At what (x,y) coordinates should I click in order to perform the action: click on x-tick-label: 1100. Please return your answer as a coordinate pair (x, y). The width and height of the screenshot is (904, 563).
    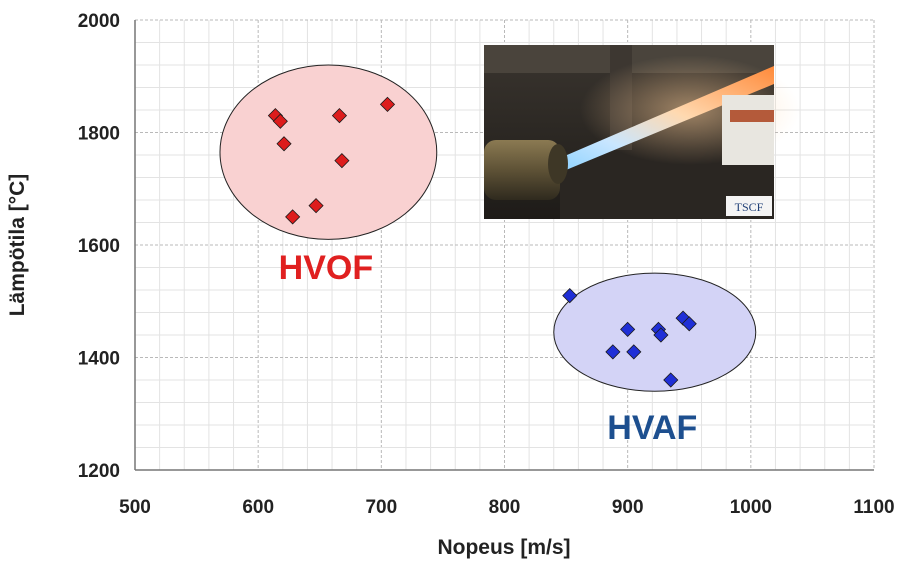
    Looking at the image, I should click on (873, 507).